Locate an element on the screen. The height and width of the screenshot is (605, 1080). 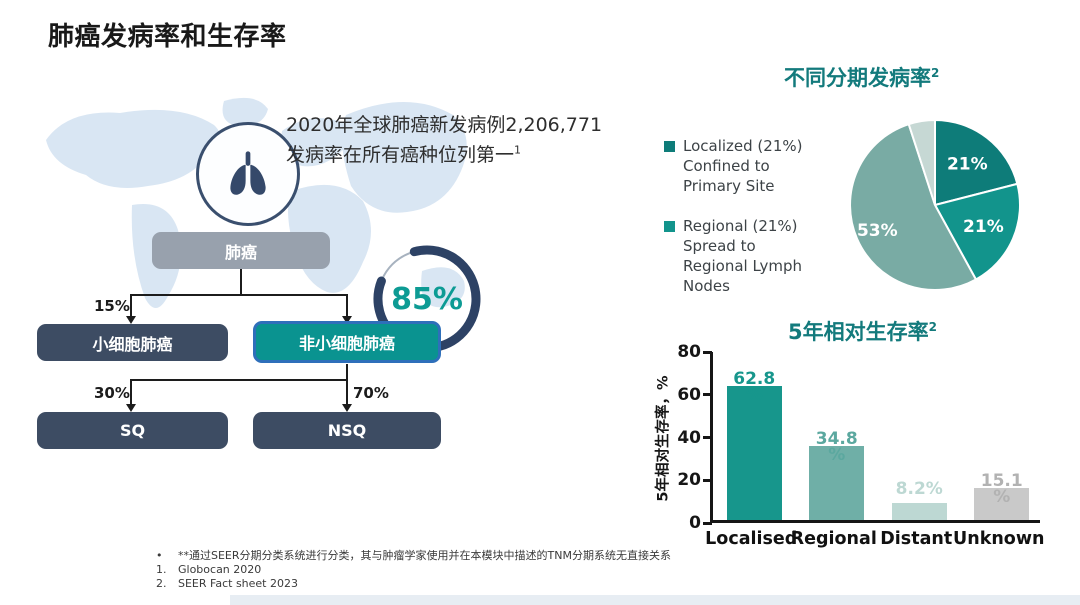
survival-bar-chart: 0 20 40 60 80 62.8% 34.8% 8.2% 15.1% is located at coordinates (858, 437).